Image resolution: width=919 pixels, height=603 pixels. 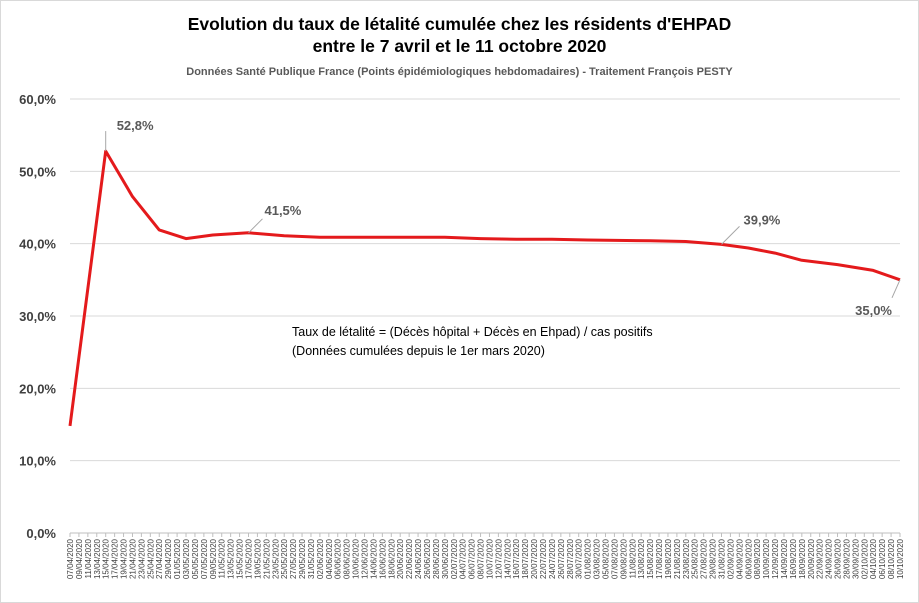 What do you see at coordinates (739, 558) in the screenshot?
I see `x-tick-label: 04/09/2020` at bounding box center [739, 558].